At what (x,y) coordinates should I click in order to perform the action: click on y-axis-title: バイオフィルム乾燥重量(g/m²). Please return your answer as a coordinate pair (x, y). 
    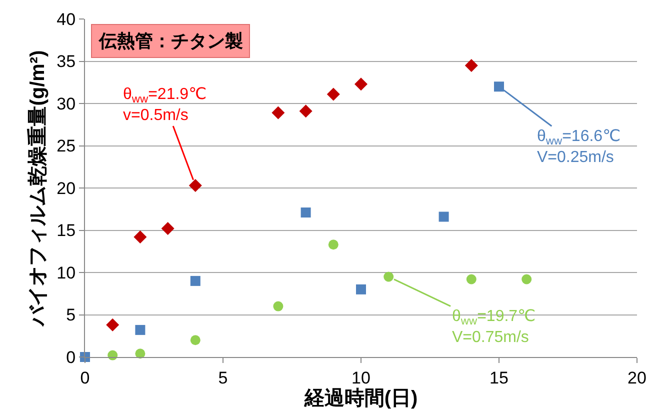
    Looking at the image, I should click on (38, 188).